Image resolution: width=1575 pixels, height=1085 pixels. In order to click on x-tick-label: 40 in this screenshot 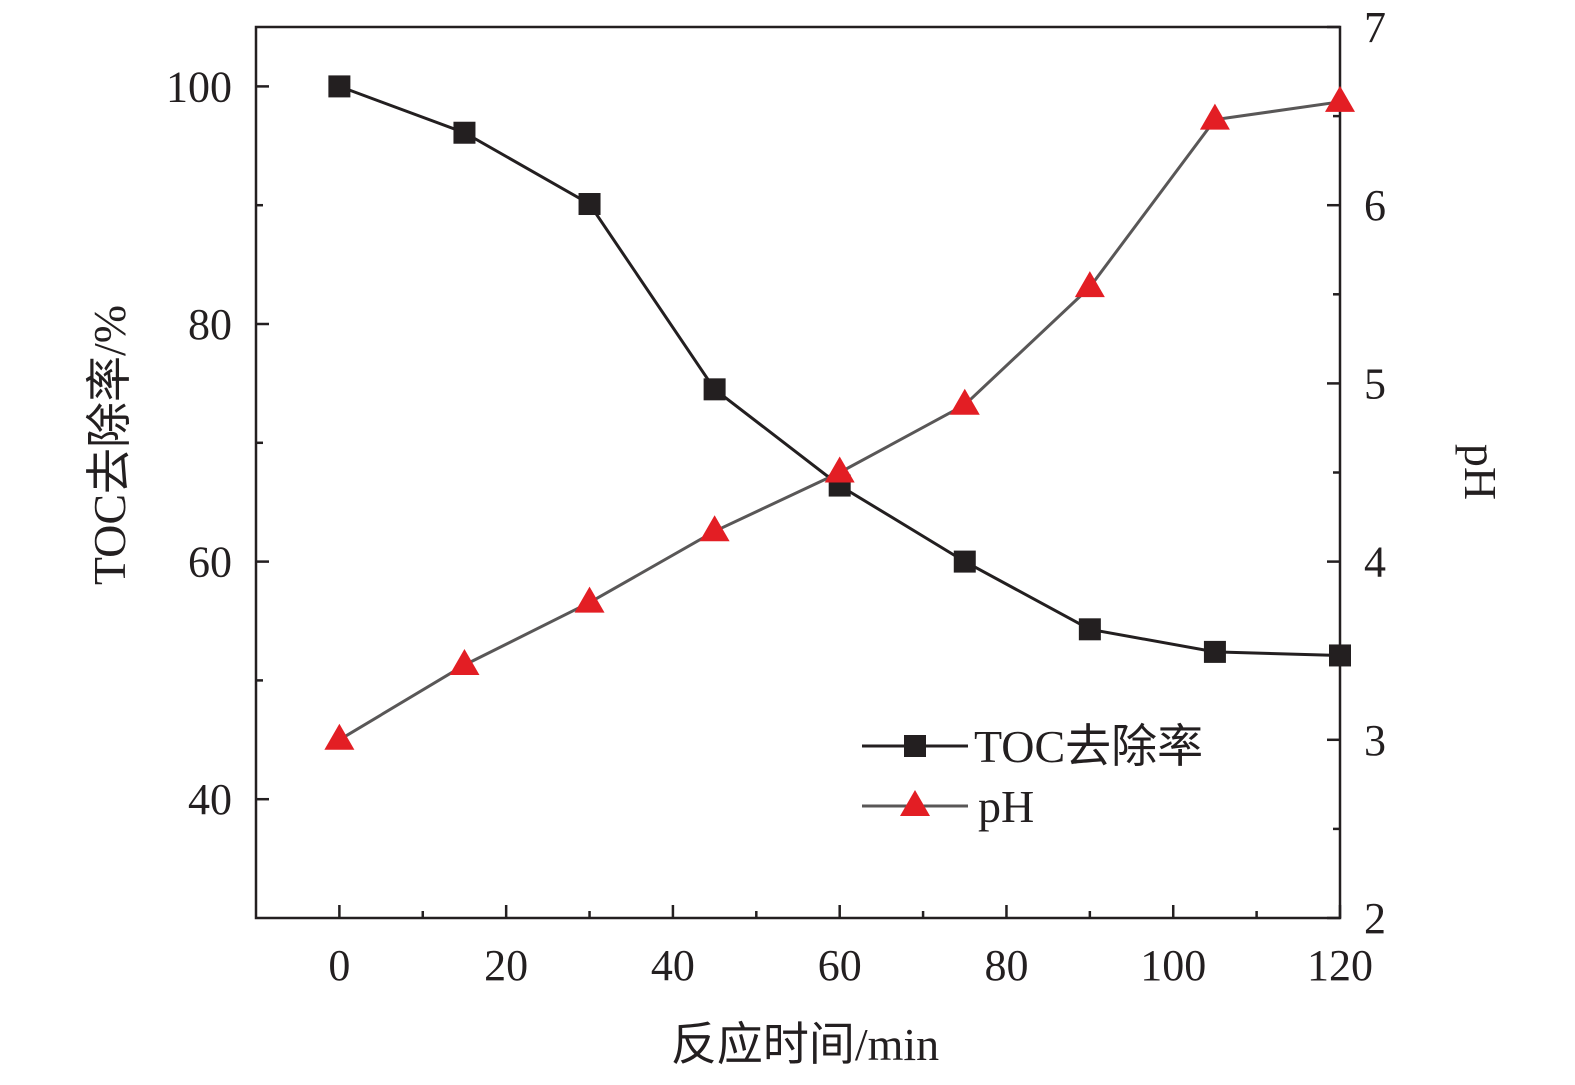, I will do `click(673, 965)`.